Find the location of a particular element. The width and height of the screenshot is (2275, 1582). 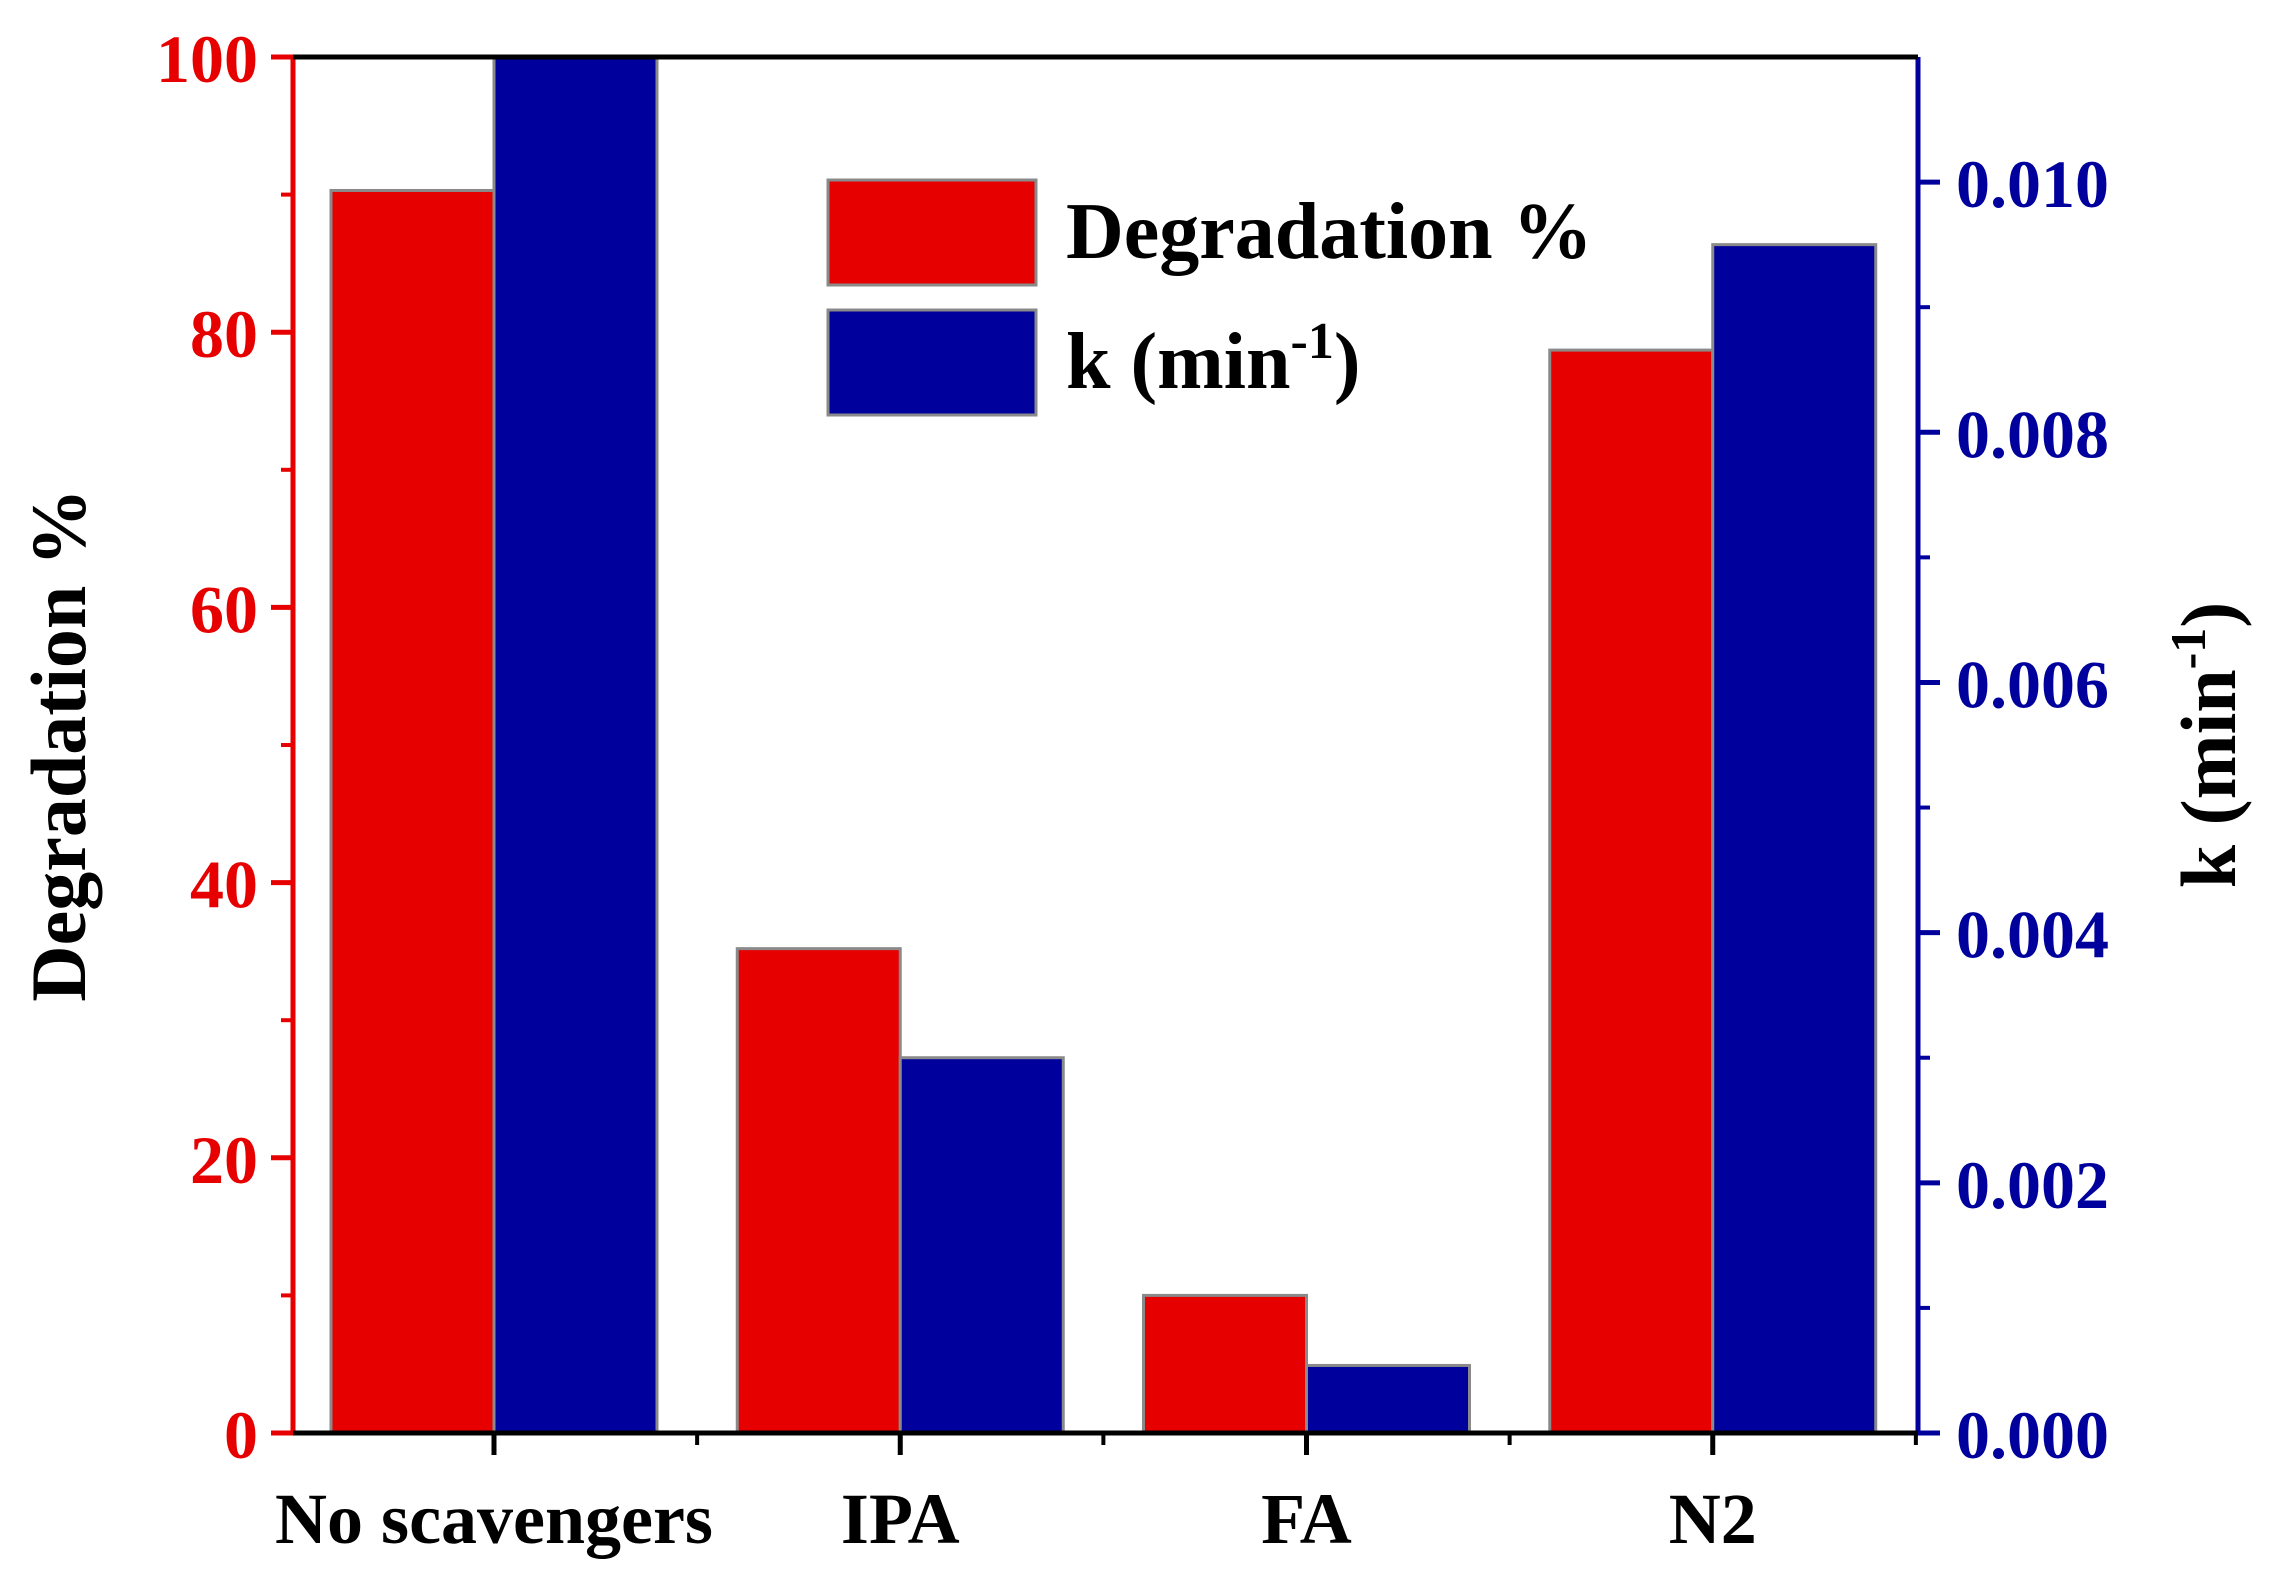

right-tick-label: 0.006 is located at coordinates (2032, 684).